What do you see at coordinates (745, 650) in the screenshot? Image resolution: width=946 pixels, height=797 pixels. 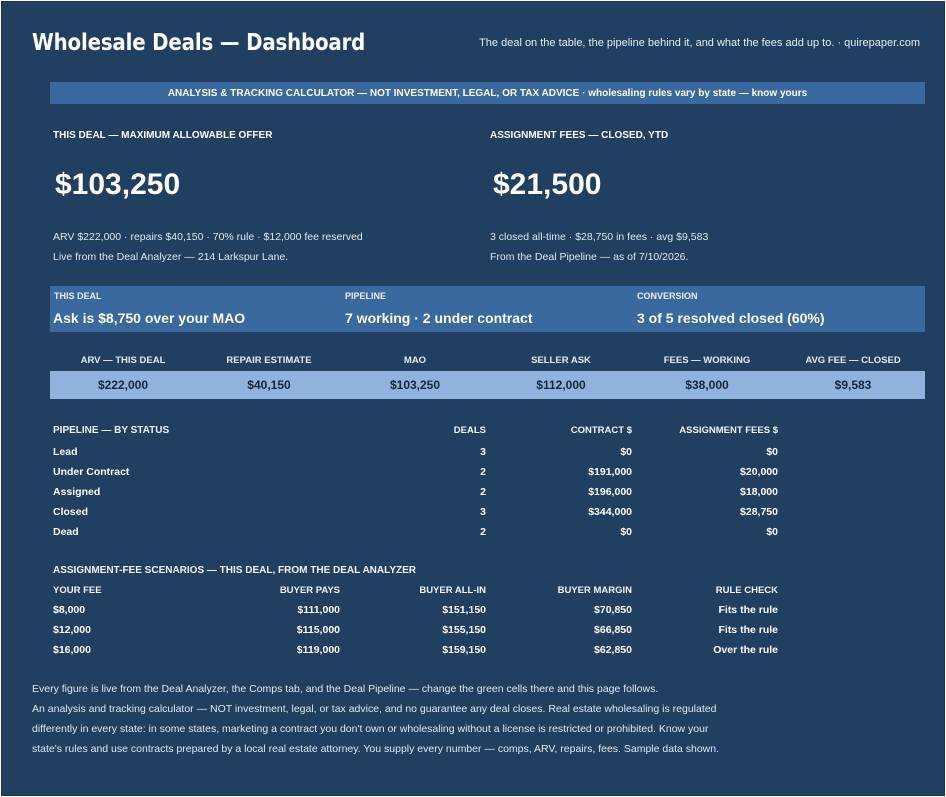 I see `scenario-check: Over the rule` at bounding box center [745, 650].